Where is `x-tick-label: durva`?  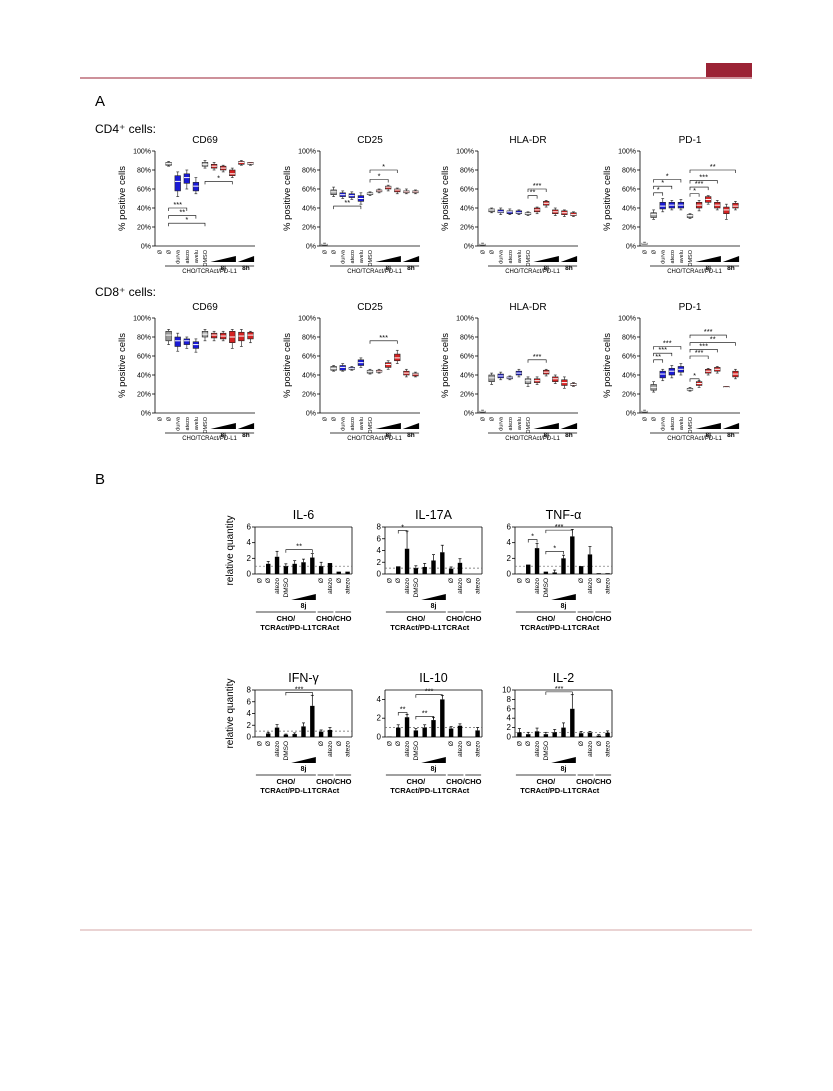
x-tick-label: durva is located at coordinates (664, 423).